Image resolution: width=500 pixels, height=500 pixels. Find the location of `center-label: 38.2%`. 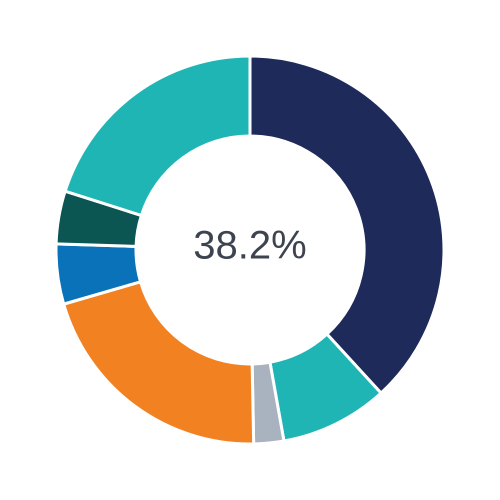

center-label: 38.2% is located at coordinates (249, 246).